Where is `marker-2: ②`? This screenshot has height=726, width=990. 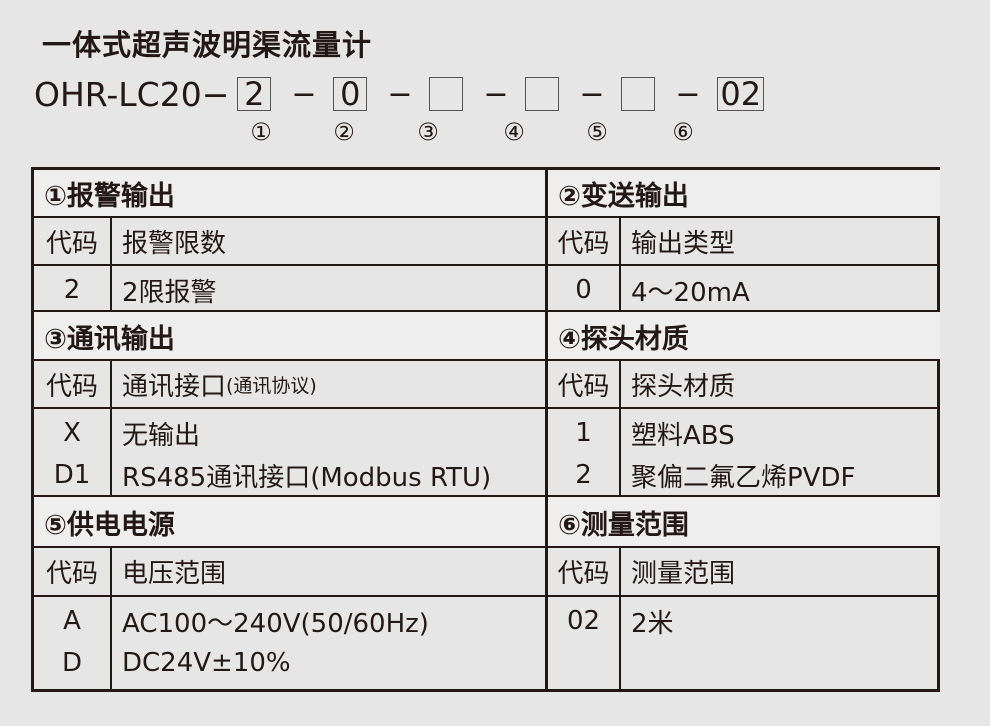 marker-2: ② is located at coordinates (344, 132).